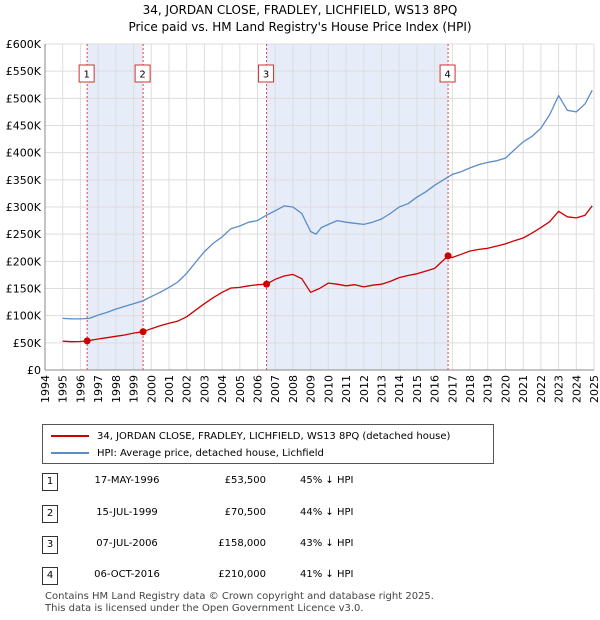 This screenshot has height=620, width=600. I want to click on transaction-number: 1, so click(50, 482).